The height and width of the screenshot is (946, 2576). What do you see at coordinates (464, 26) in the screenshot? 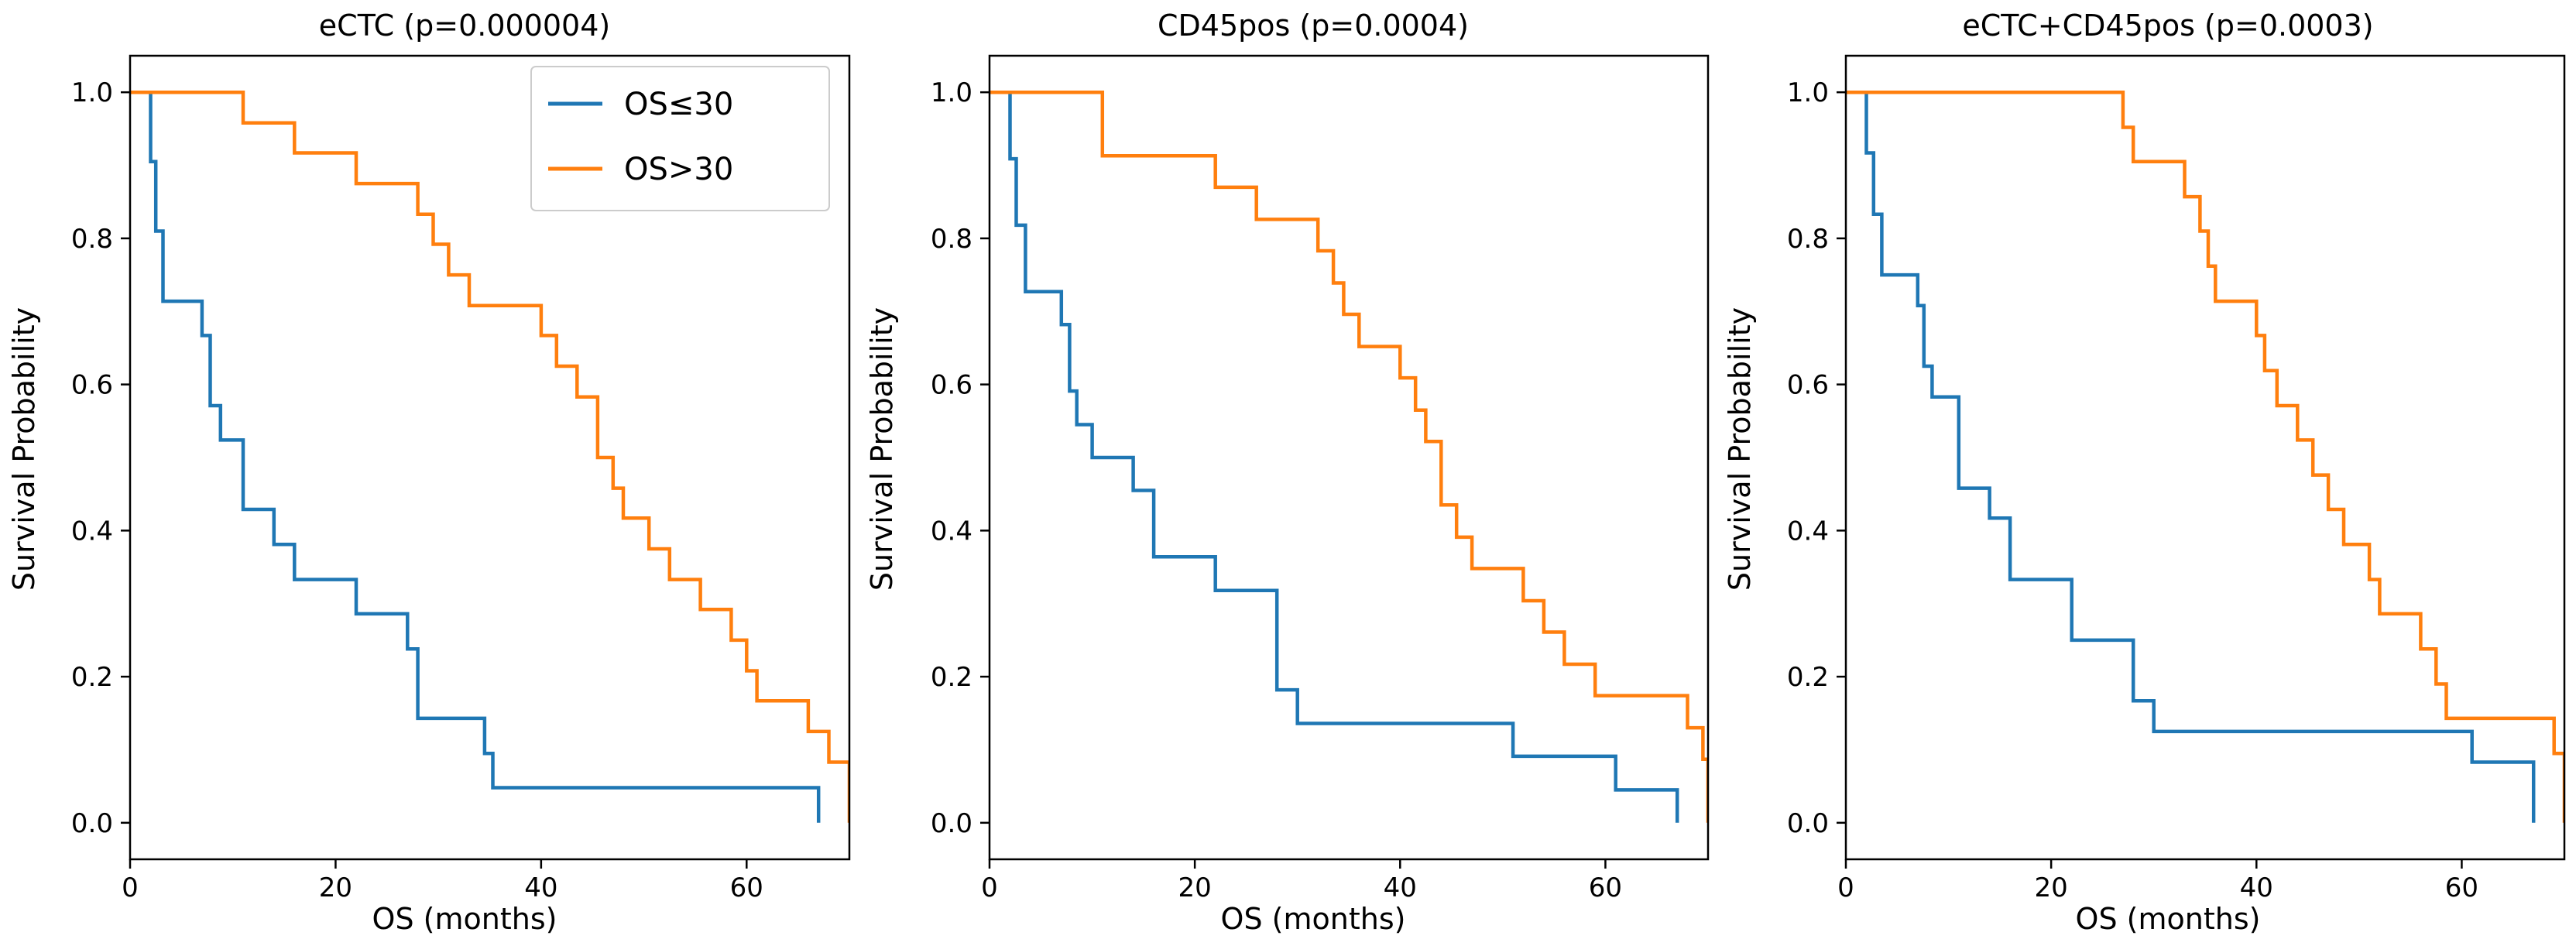
I see `chart-title: eCTC (p=0.000004)` at bounding box center [464, 26].